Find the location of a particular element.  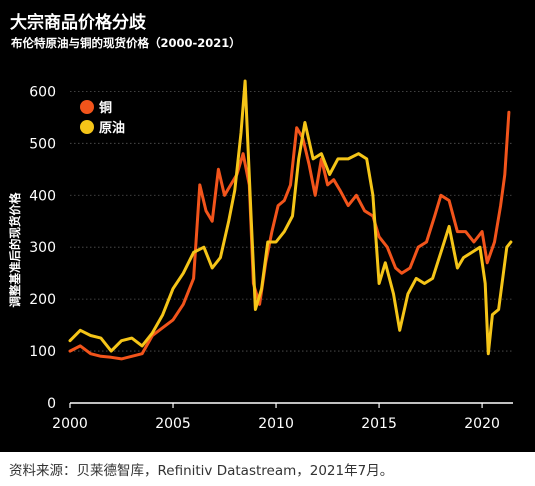

y-axis-label: 调整基准后的现货价格 is located at coordinates (15, 249).